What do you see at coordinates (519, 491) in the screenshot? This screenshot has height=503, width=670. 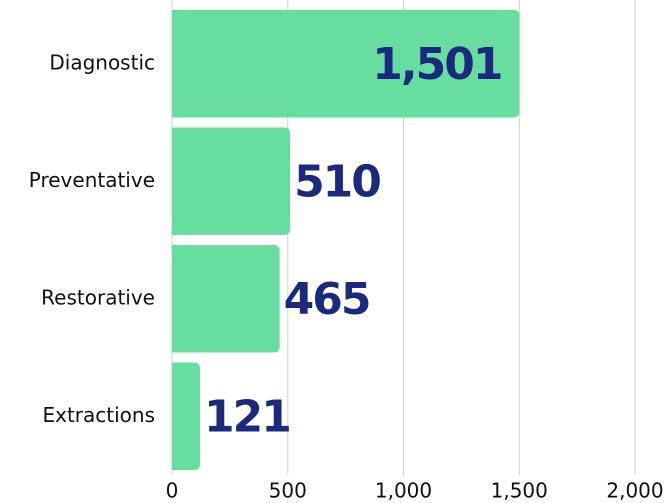 I see `x-tick-label: 1,500` at bounding box center [519, 491].